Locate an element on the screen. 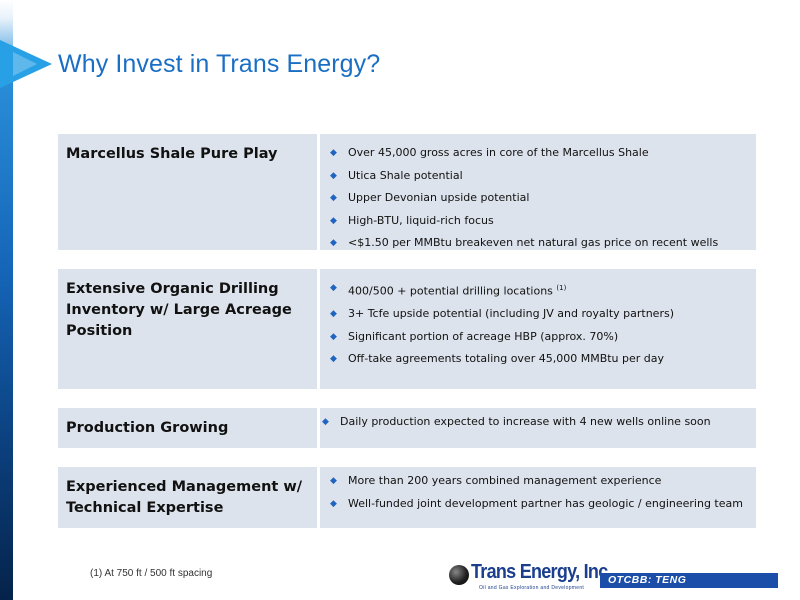  globe-icon is located at coordinates (459, 575).